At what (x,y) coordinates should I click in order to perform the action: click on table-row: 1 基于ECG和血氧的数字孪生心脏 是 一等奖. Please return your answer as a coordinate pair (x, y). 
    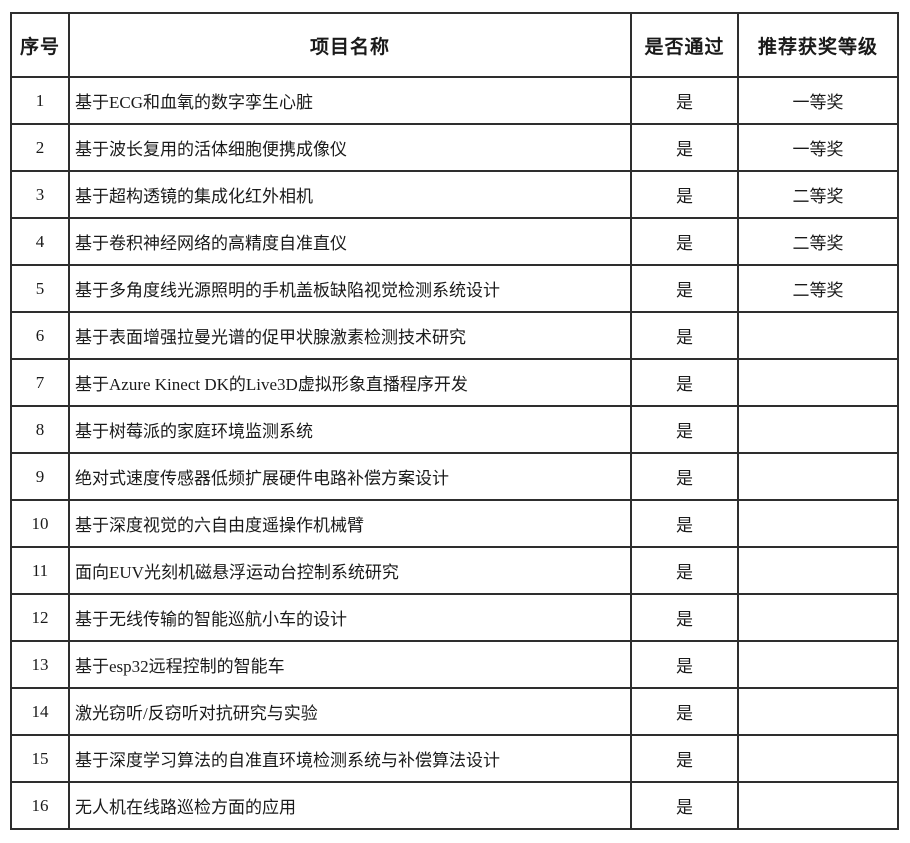
    Looking at the image, I should click on (454, 100).